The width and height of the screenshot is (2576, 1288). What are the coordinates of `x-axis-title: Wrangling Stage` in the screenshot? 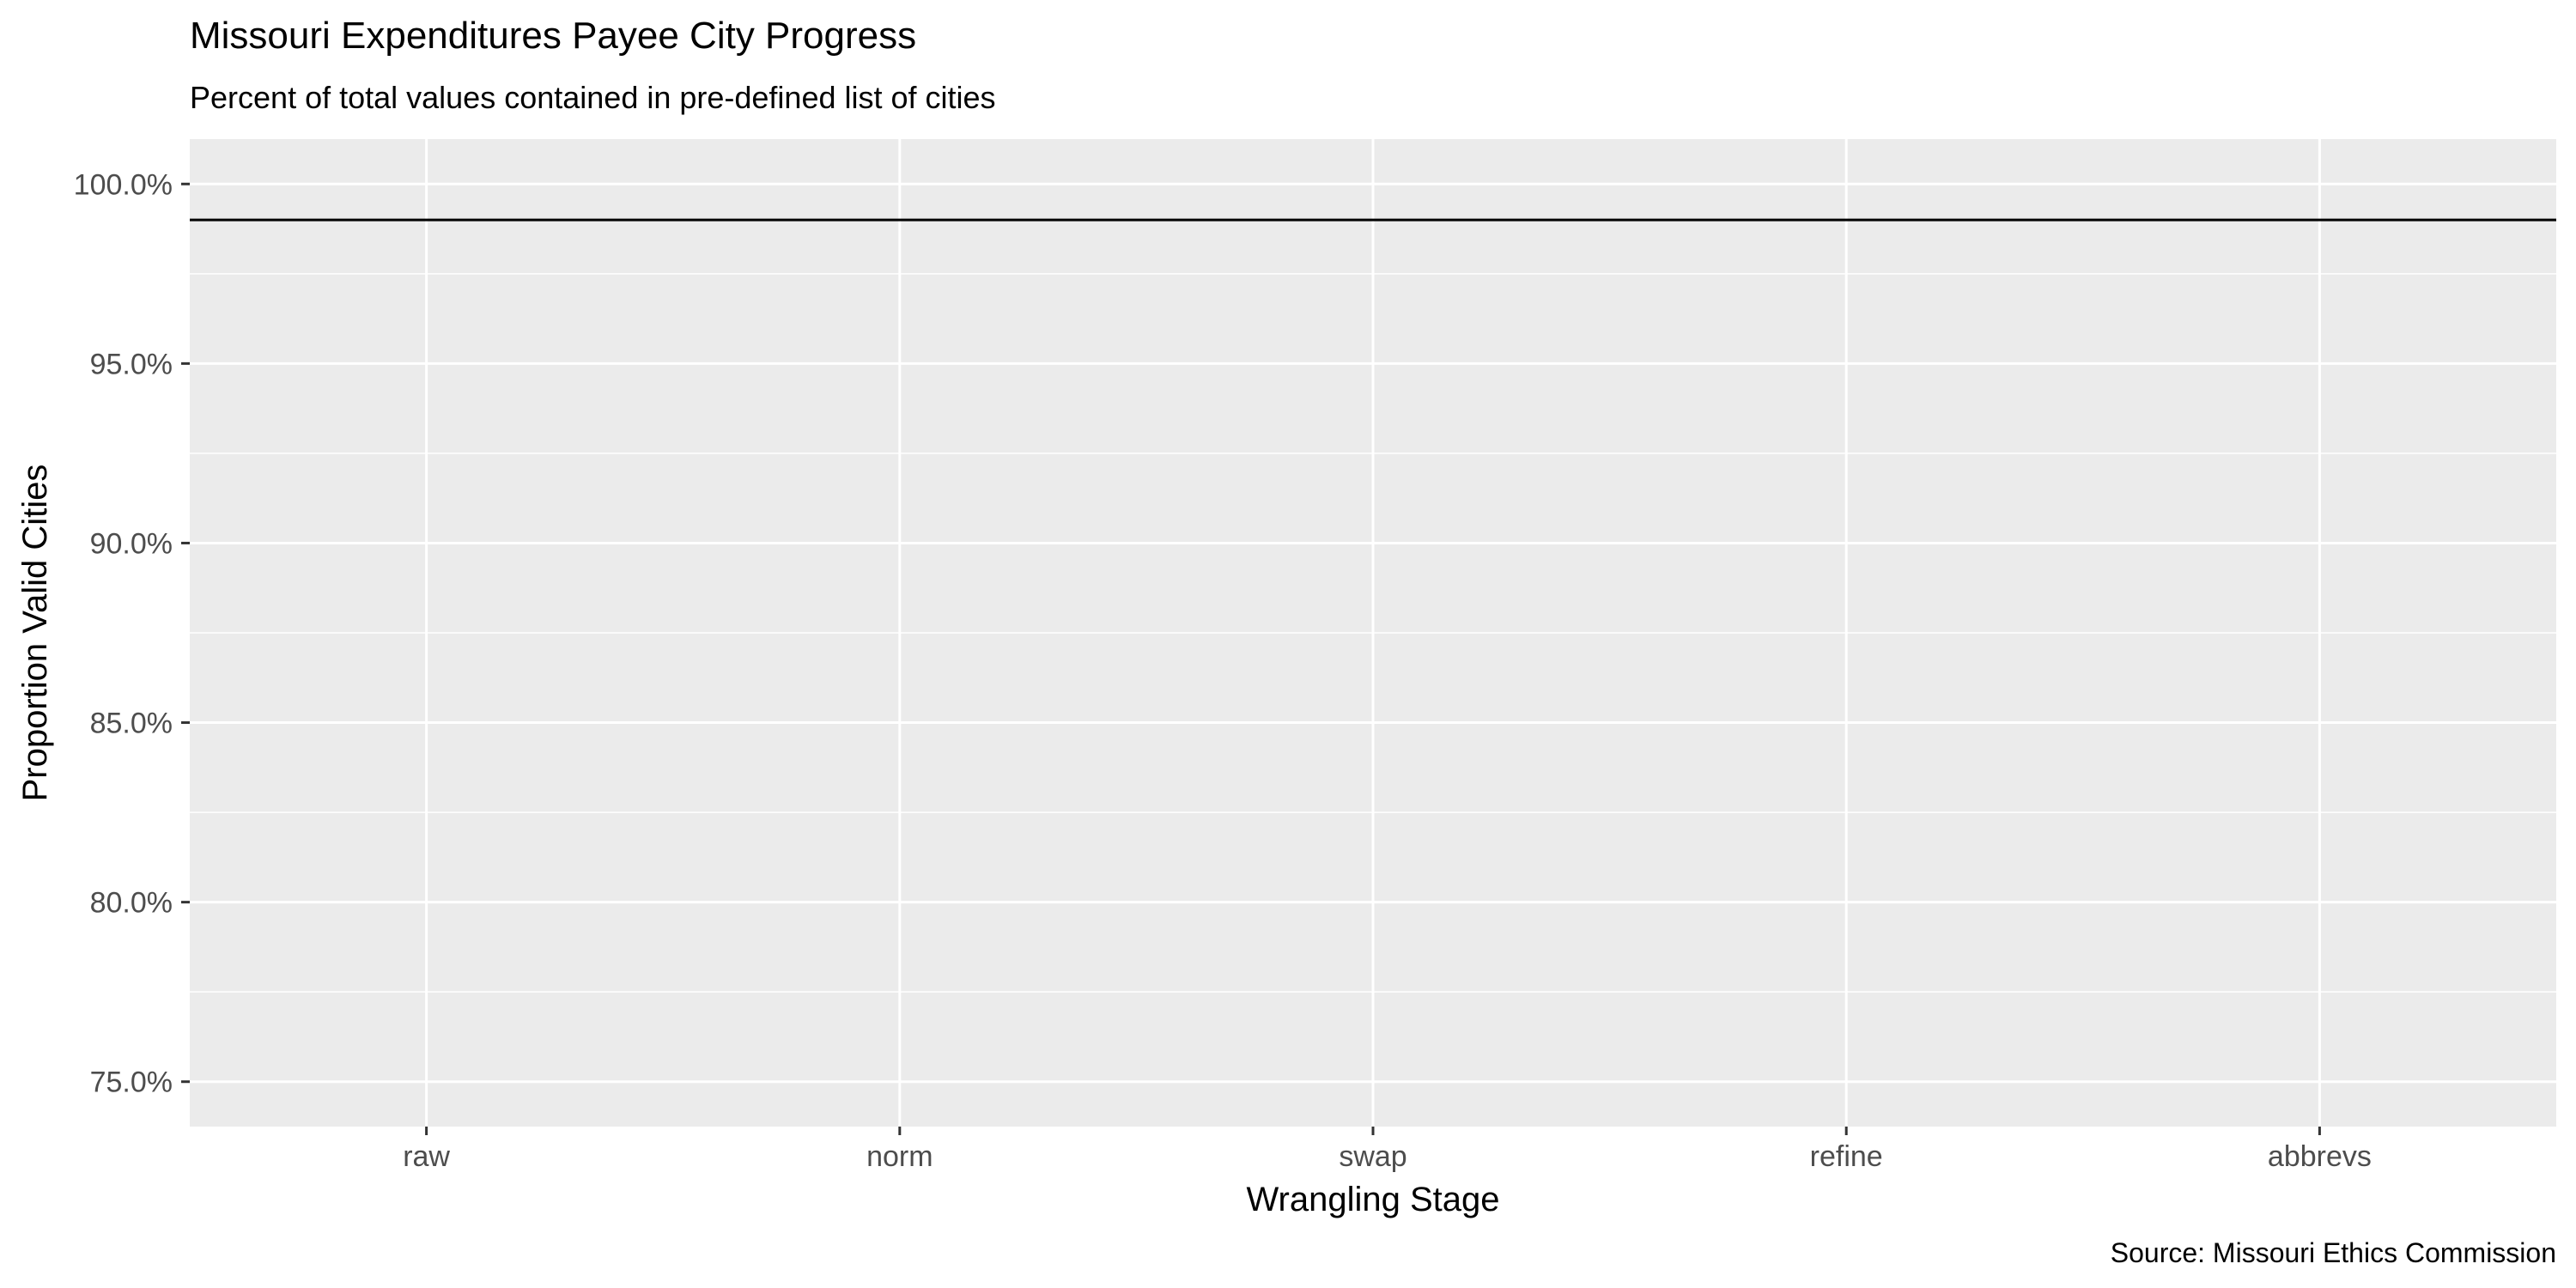 It's located at (1374, 1199).